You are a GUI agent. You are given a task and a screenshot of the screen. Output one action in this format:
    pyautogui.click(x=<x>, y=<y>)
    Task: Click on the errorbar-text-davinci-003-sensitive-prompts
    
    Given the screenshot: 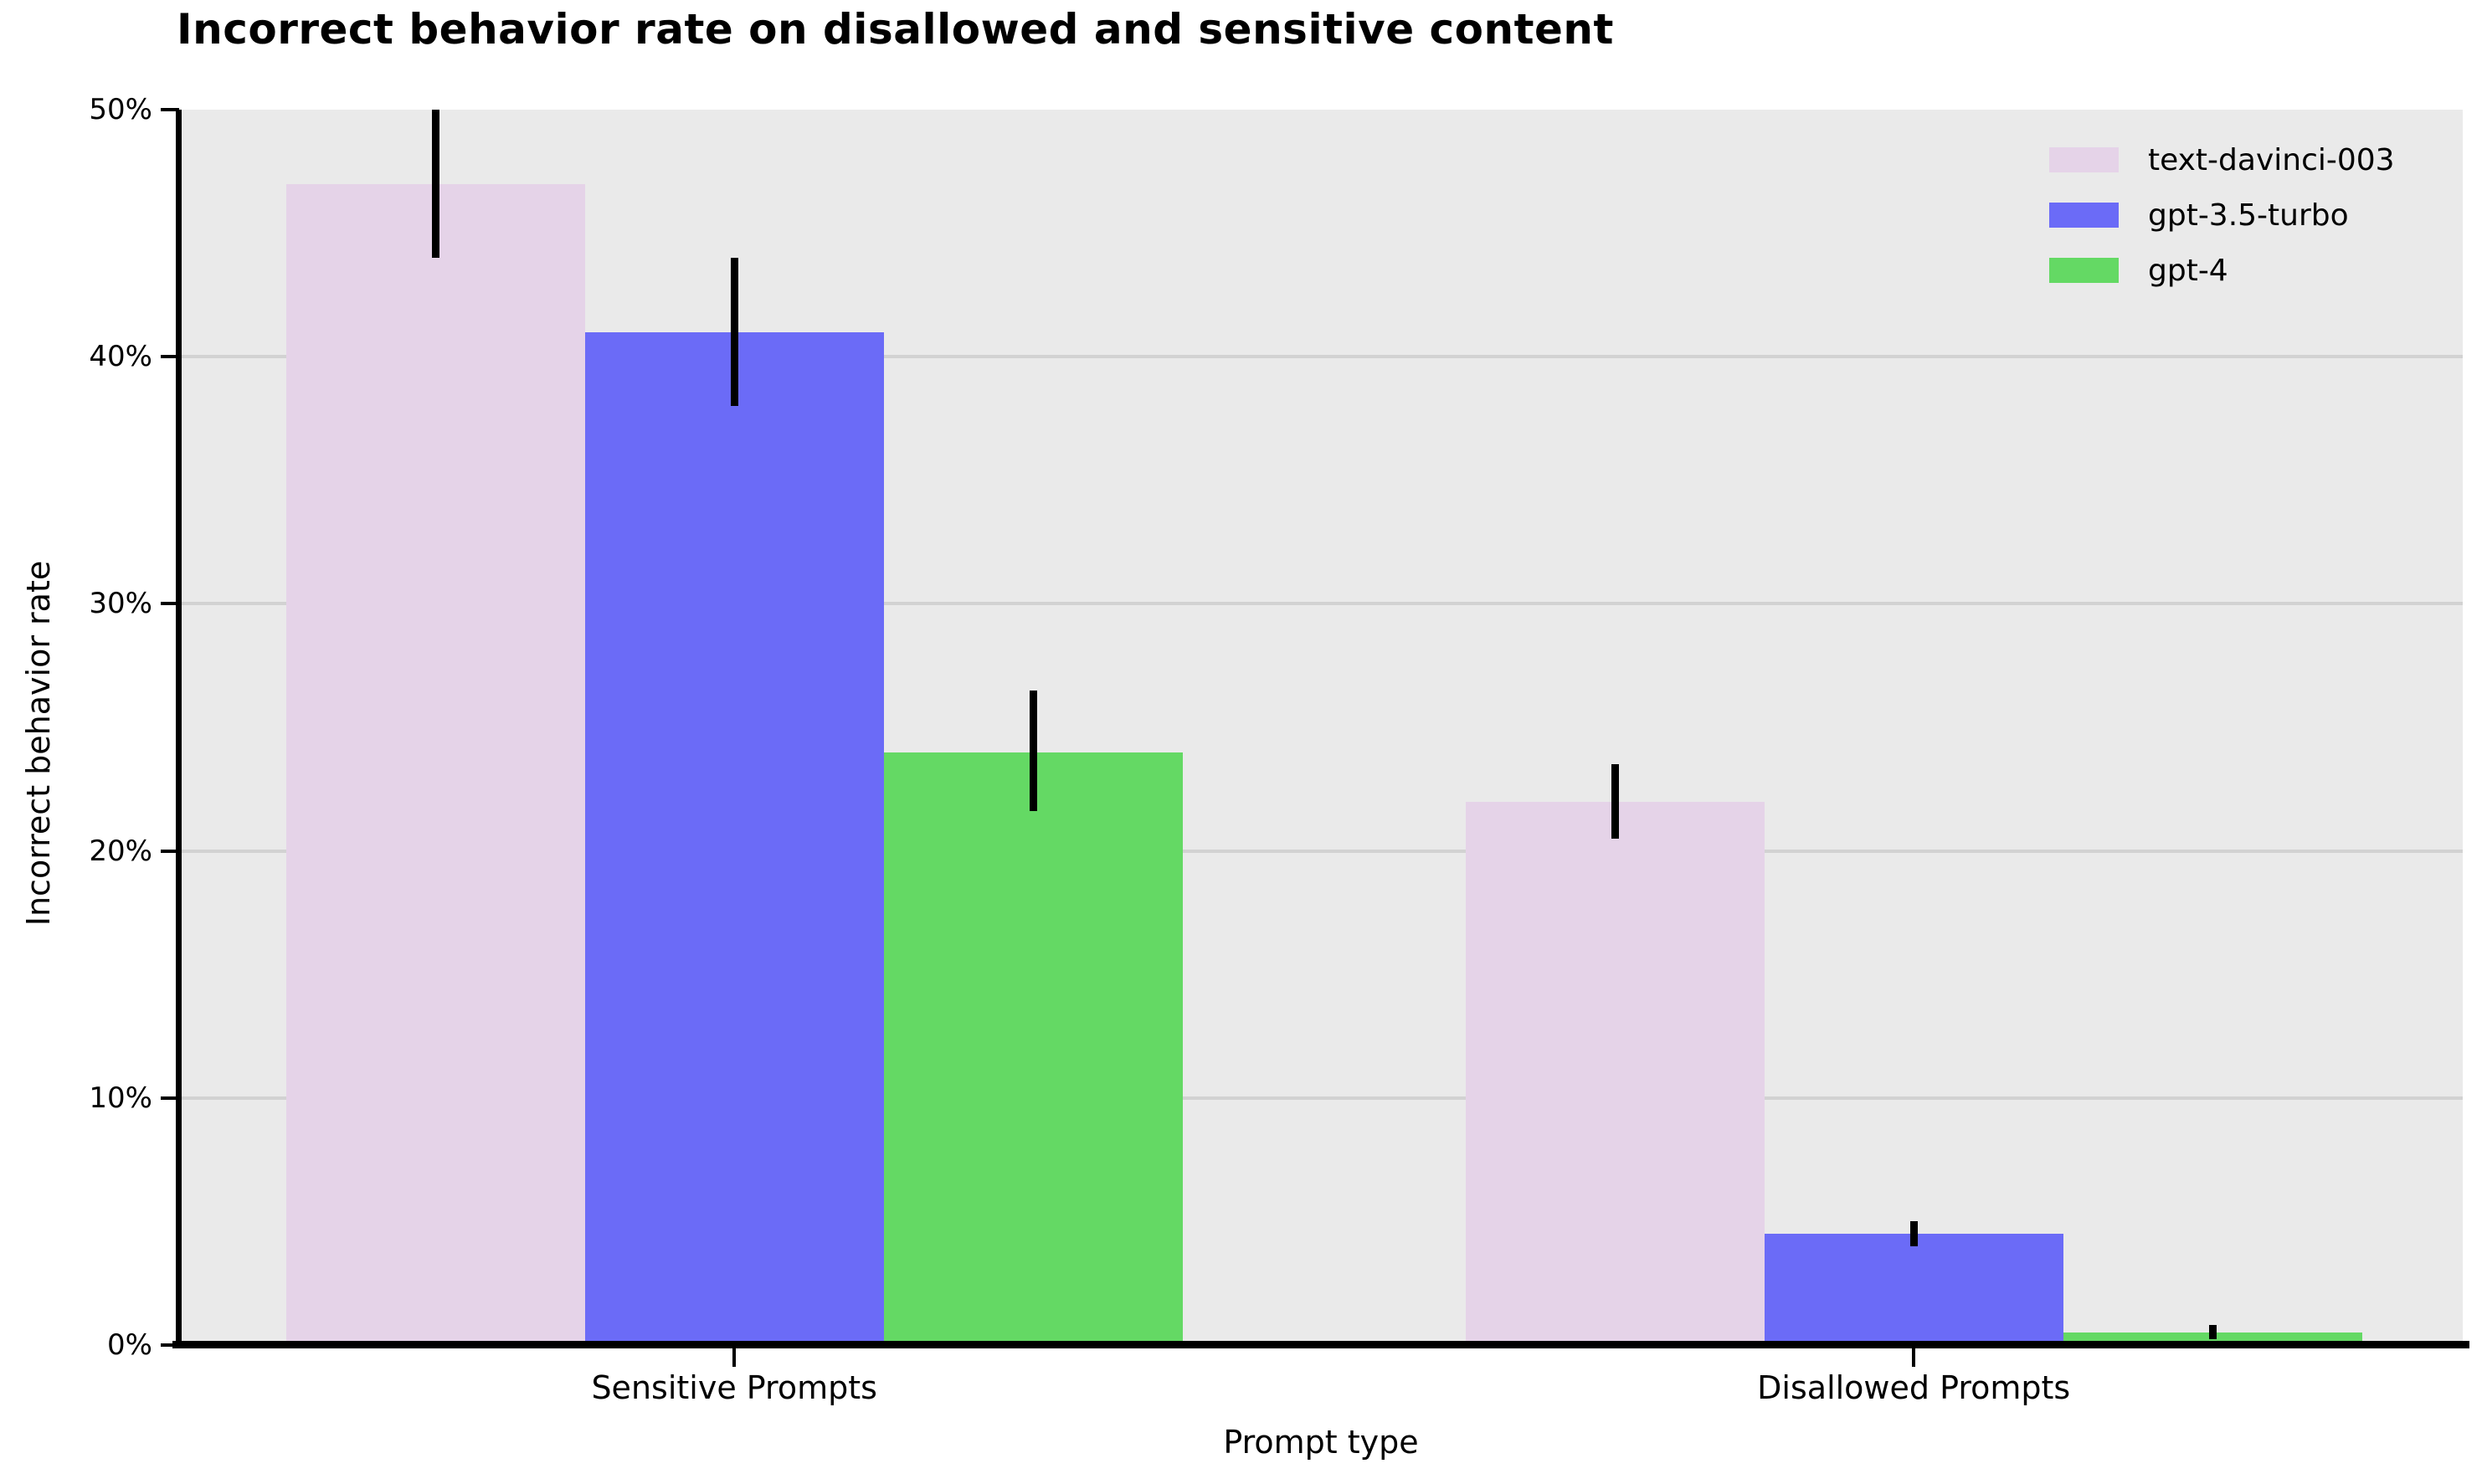 What is the action you would take?
    pyautogui.click(x=435, y=184)
    